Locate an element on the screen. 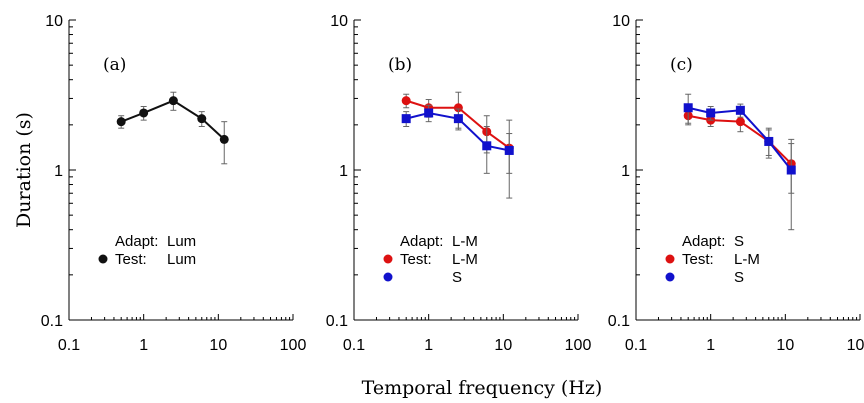  y-axis-title: Duration (s) is located at coordinates (24, 170).